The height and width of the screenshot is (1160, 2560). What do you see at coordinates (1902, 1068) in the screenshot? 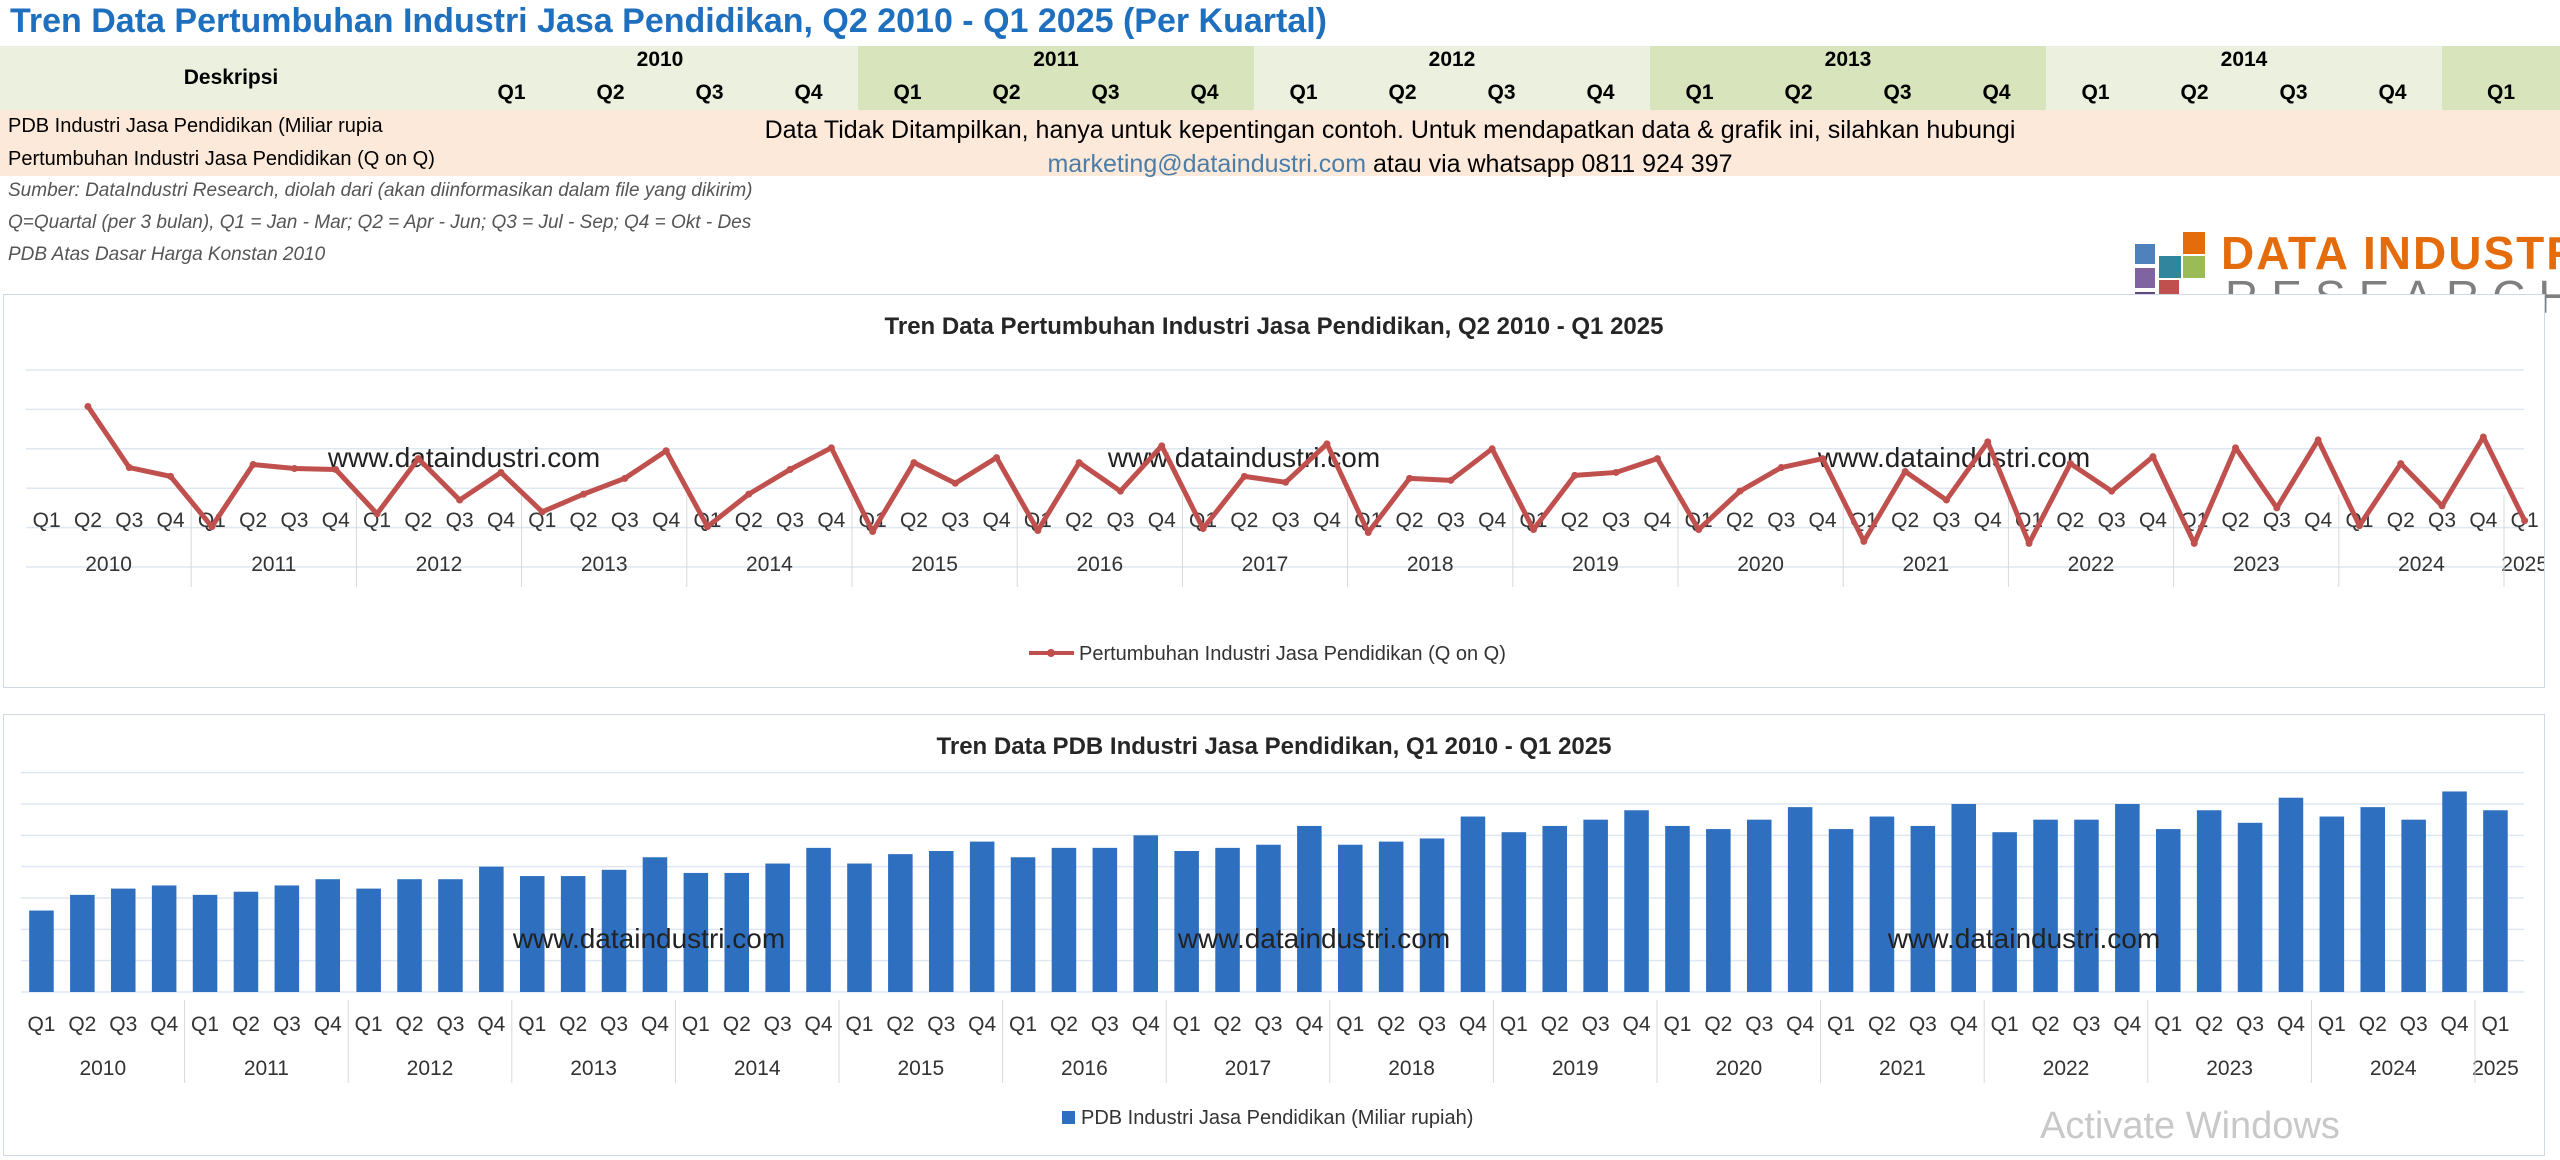
I see `x-year-label: 2021` at bounding box center [1902, 1068].